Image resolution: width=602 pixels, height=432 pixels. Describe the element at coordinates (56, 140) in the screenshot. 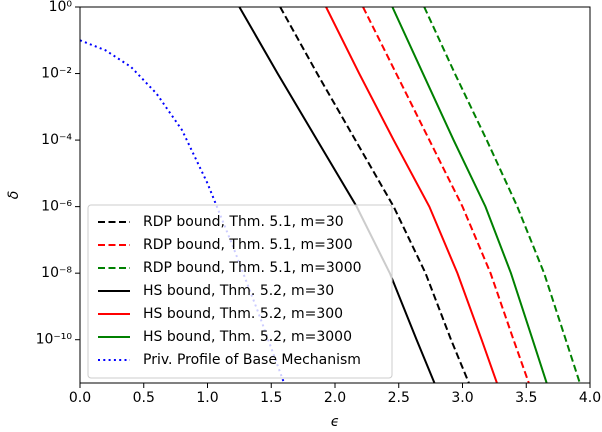

I see `y-tick-label: 10⁻⁴` at that location.